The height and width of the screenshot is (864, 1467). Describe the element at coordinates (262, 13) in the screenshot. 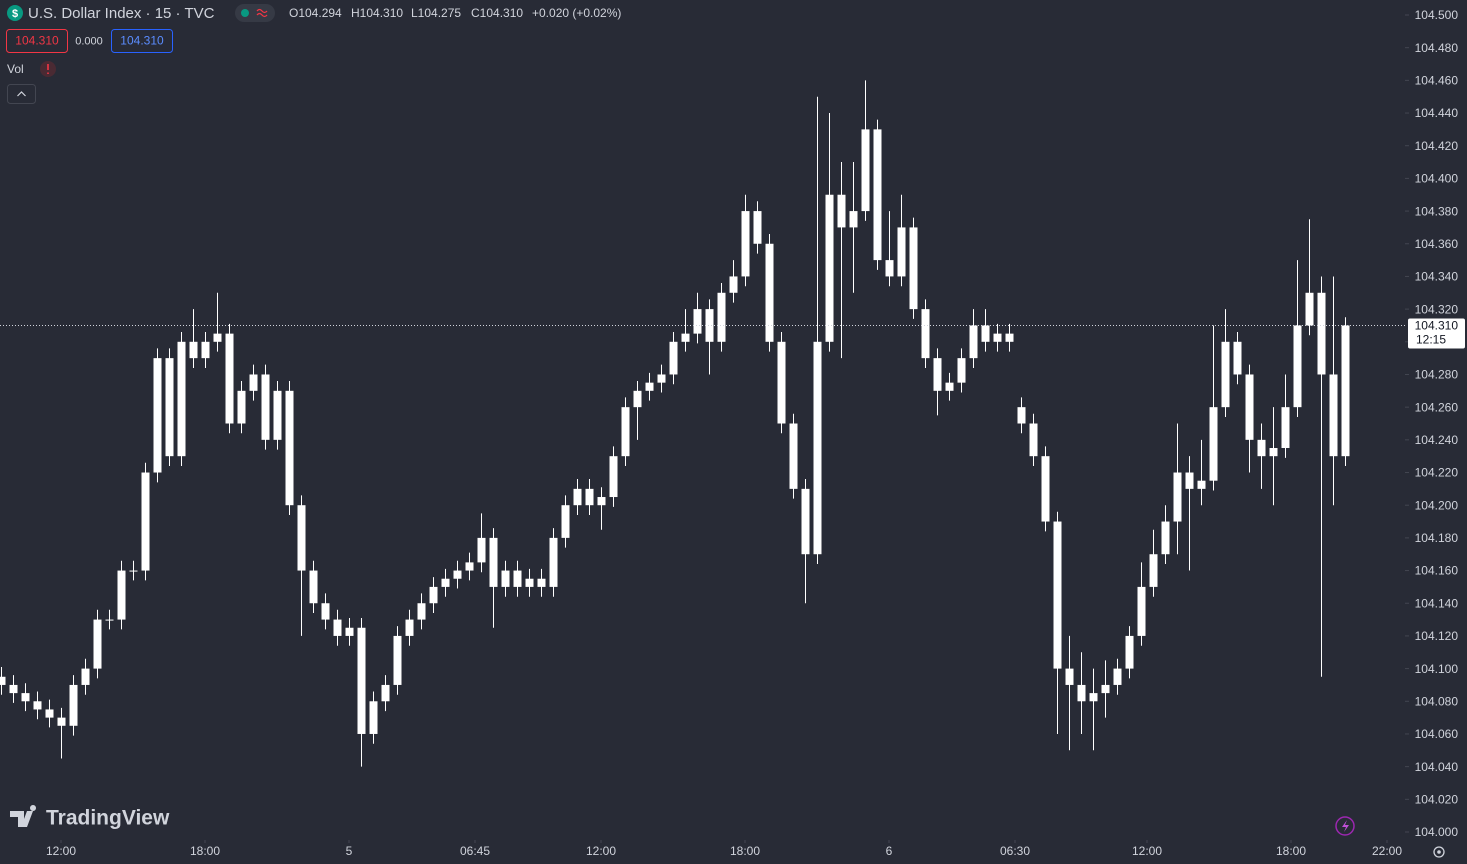

I see `delayed-icon` at that location.